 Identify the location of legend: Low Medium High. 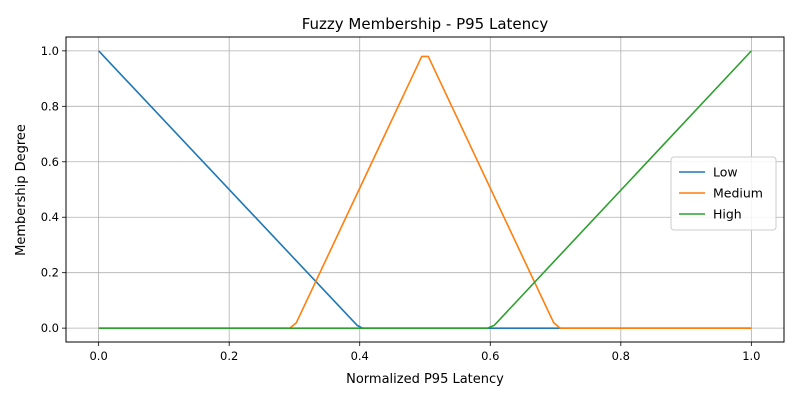
(723, 193).